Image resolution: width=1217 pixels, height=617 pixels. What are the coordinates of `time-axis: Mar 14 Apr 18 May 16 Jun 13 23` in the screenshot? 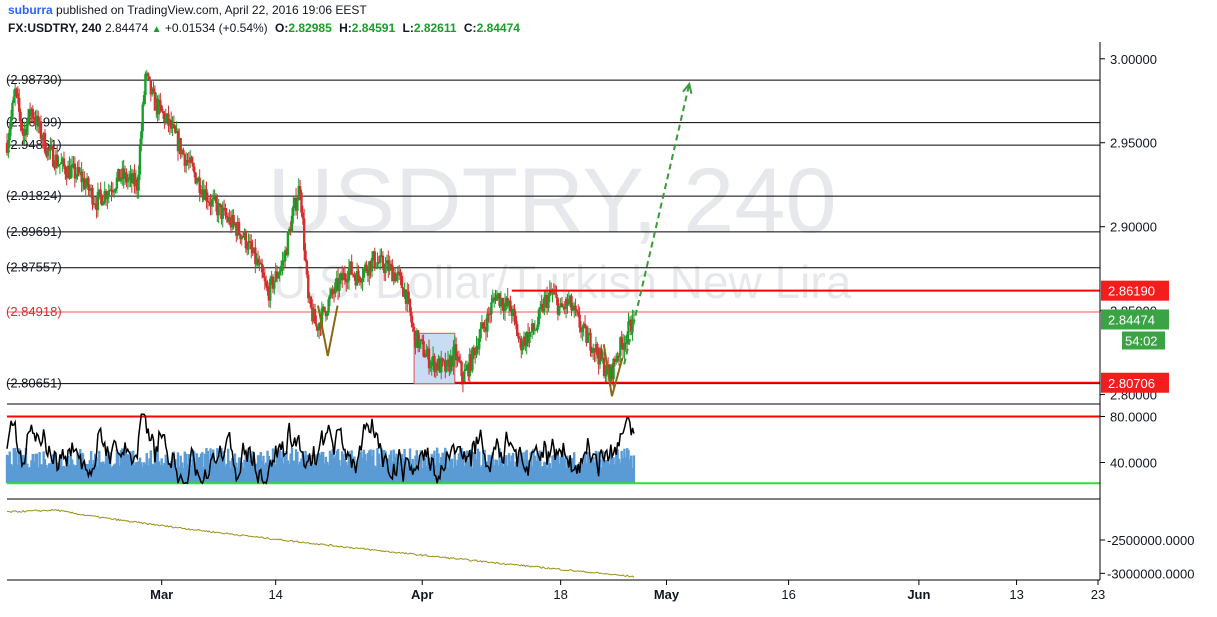 It's located at (556, 590).